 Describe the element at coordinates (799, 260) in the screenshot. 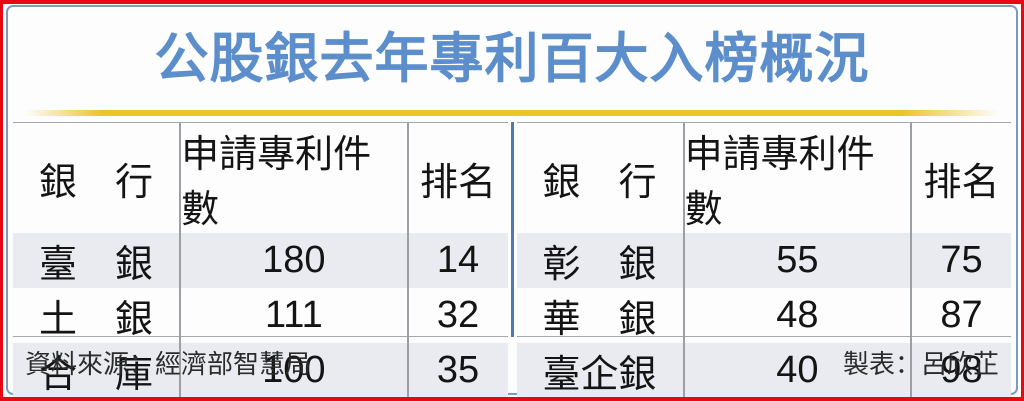

I see `applications-cell: 55` at that location.